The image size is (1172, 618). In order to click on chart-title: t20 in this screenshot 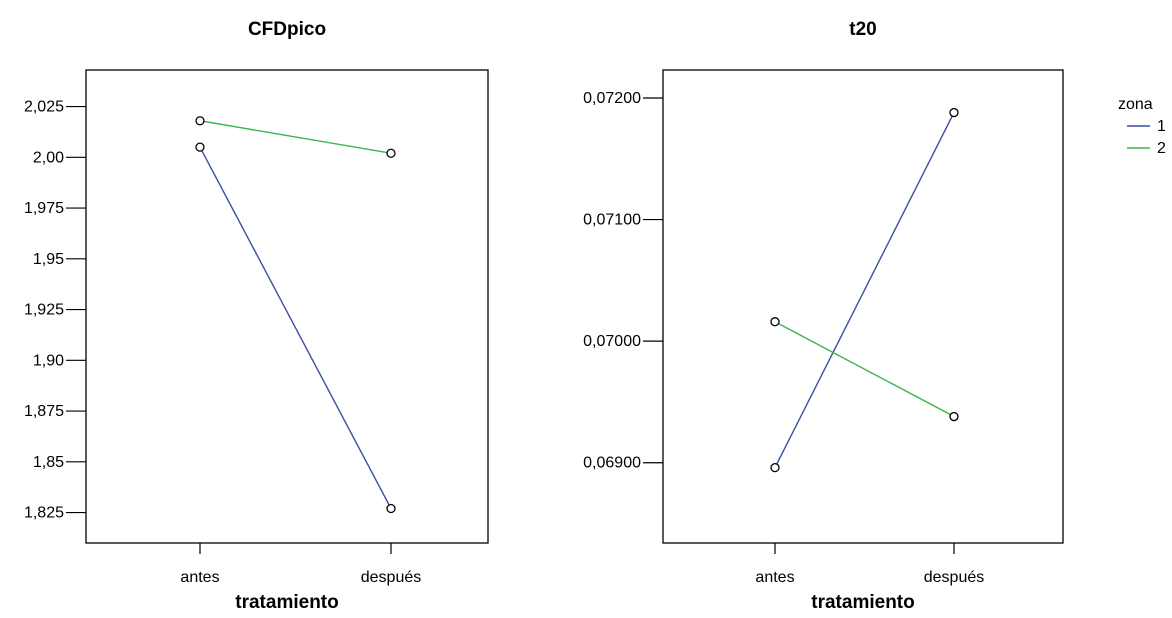, I will do `click(862, 29)`.